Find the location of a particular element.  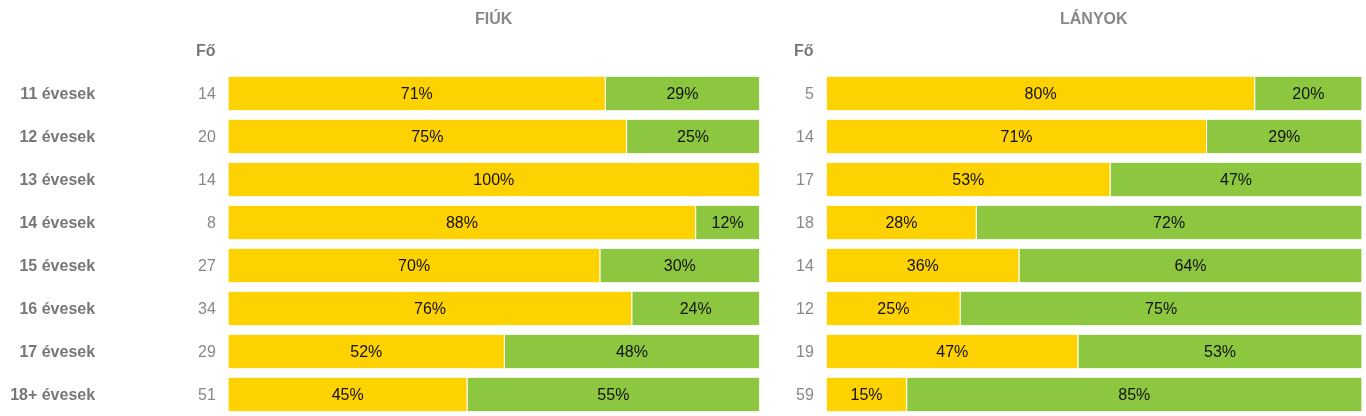

y-tick-label: 17 évesek is located at coordinates (57, 352).